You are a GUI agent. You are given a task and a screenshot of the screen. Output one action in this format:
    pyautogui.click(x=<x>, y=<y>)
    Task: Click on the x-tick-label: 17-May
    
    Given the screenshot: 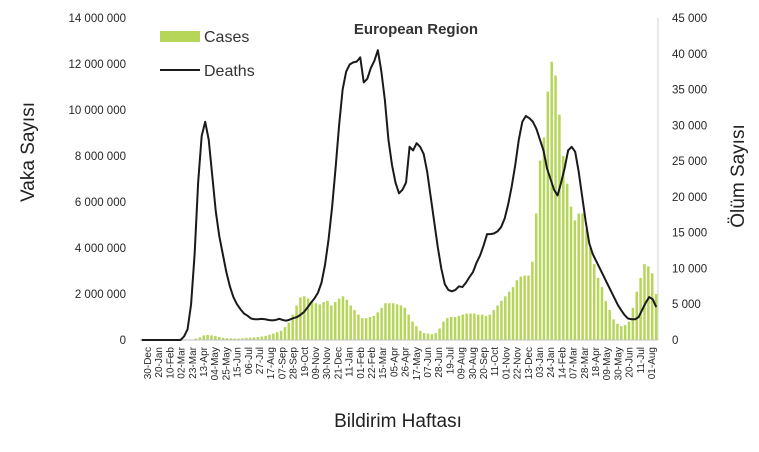 What is the action you would take?
    pyautogui.click(x=417, y=363)
    